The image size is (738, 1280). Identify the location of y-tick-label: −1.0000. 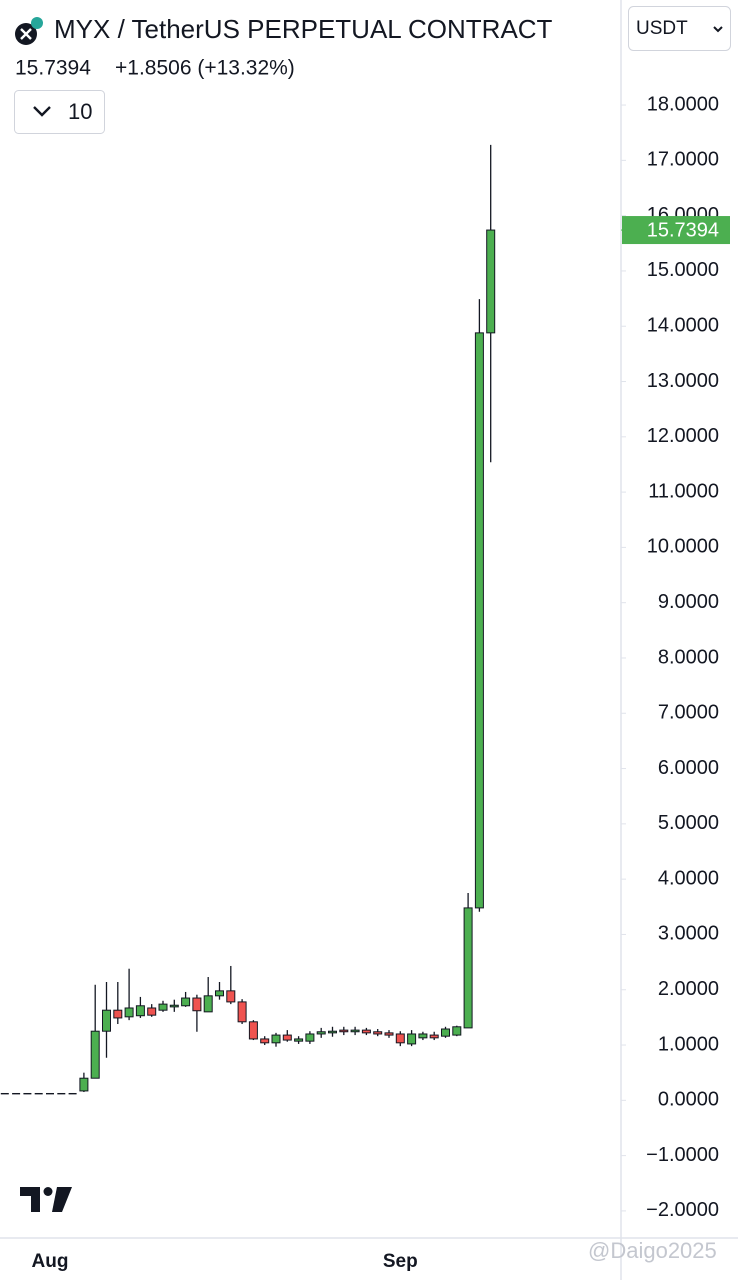
(682, 1155).